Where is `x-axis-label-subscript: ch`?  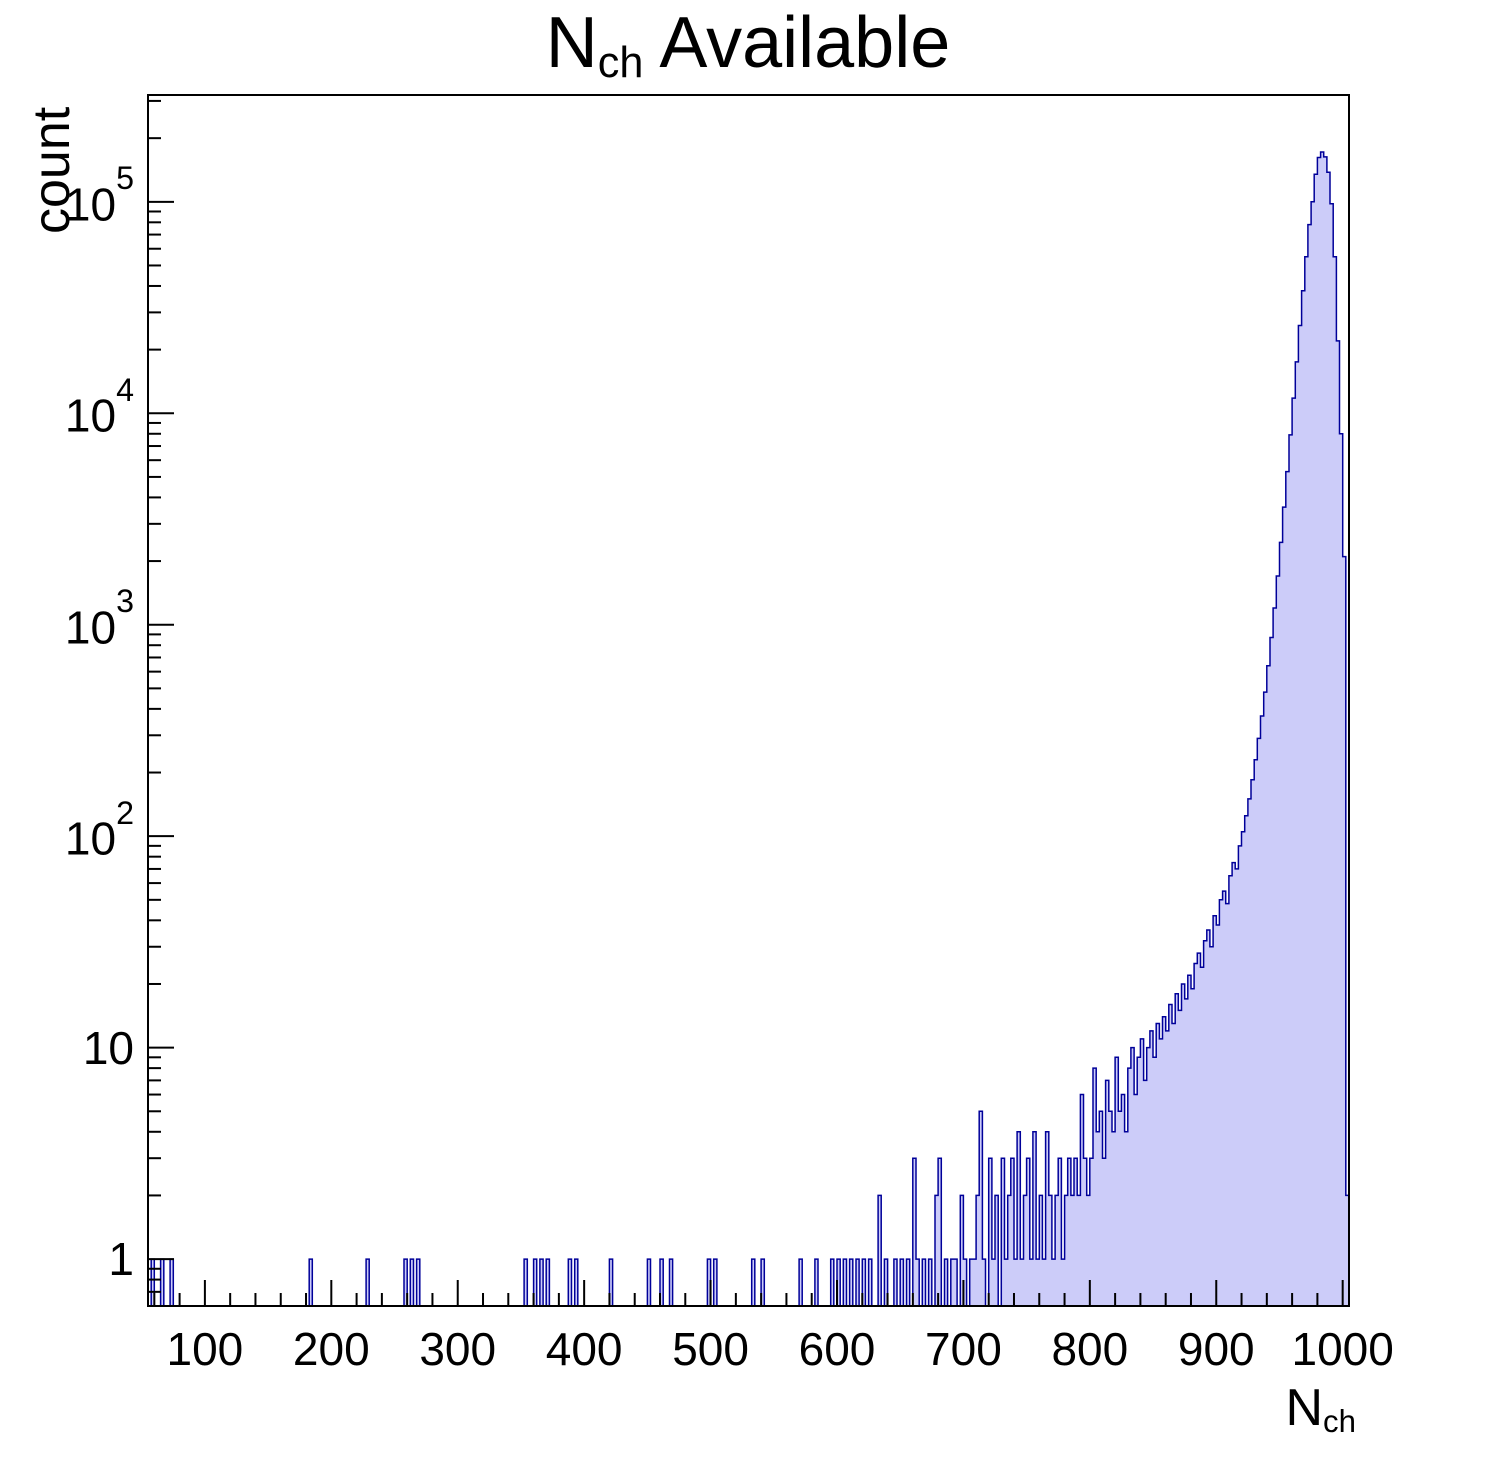
x-axis-label-subscript: ch is located at coordinates (1339, 1421).